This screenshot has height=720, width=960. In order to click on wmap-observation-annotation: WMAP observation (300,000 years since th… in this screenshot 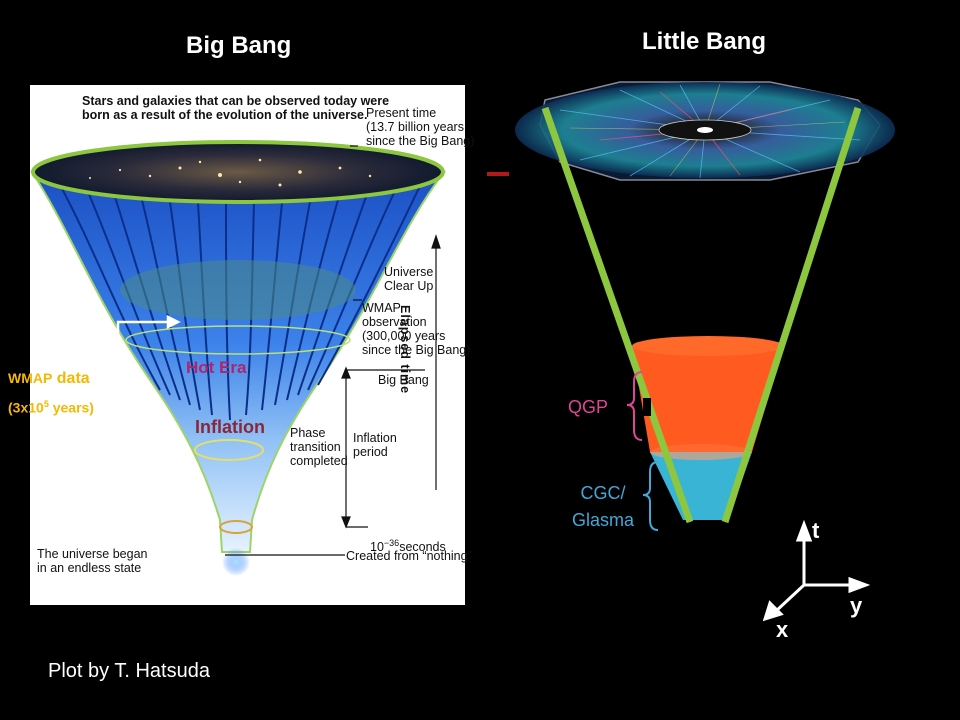, I will do `click(416, 329)`.